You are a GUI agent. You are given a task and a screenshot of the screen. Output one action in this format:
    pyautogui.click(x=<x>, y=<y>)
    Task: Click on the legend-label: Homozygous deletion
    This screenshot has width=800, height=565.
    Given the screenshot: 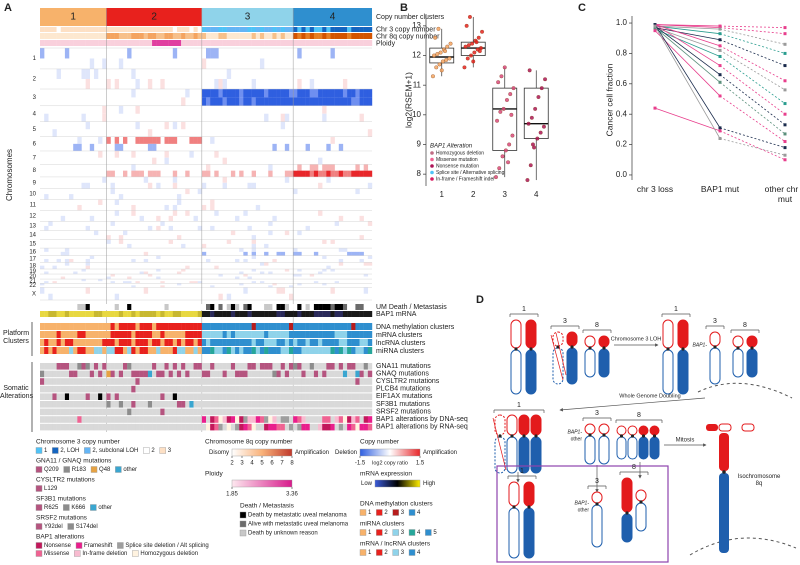 What is the action you would take?
    pyautogui.click(x=460, y=153)
    